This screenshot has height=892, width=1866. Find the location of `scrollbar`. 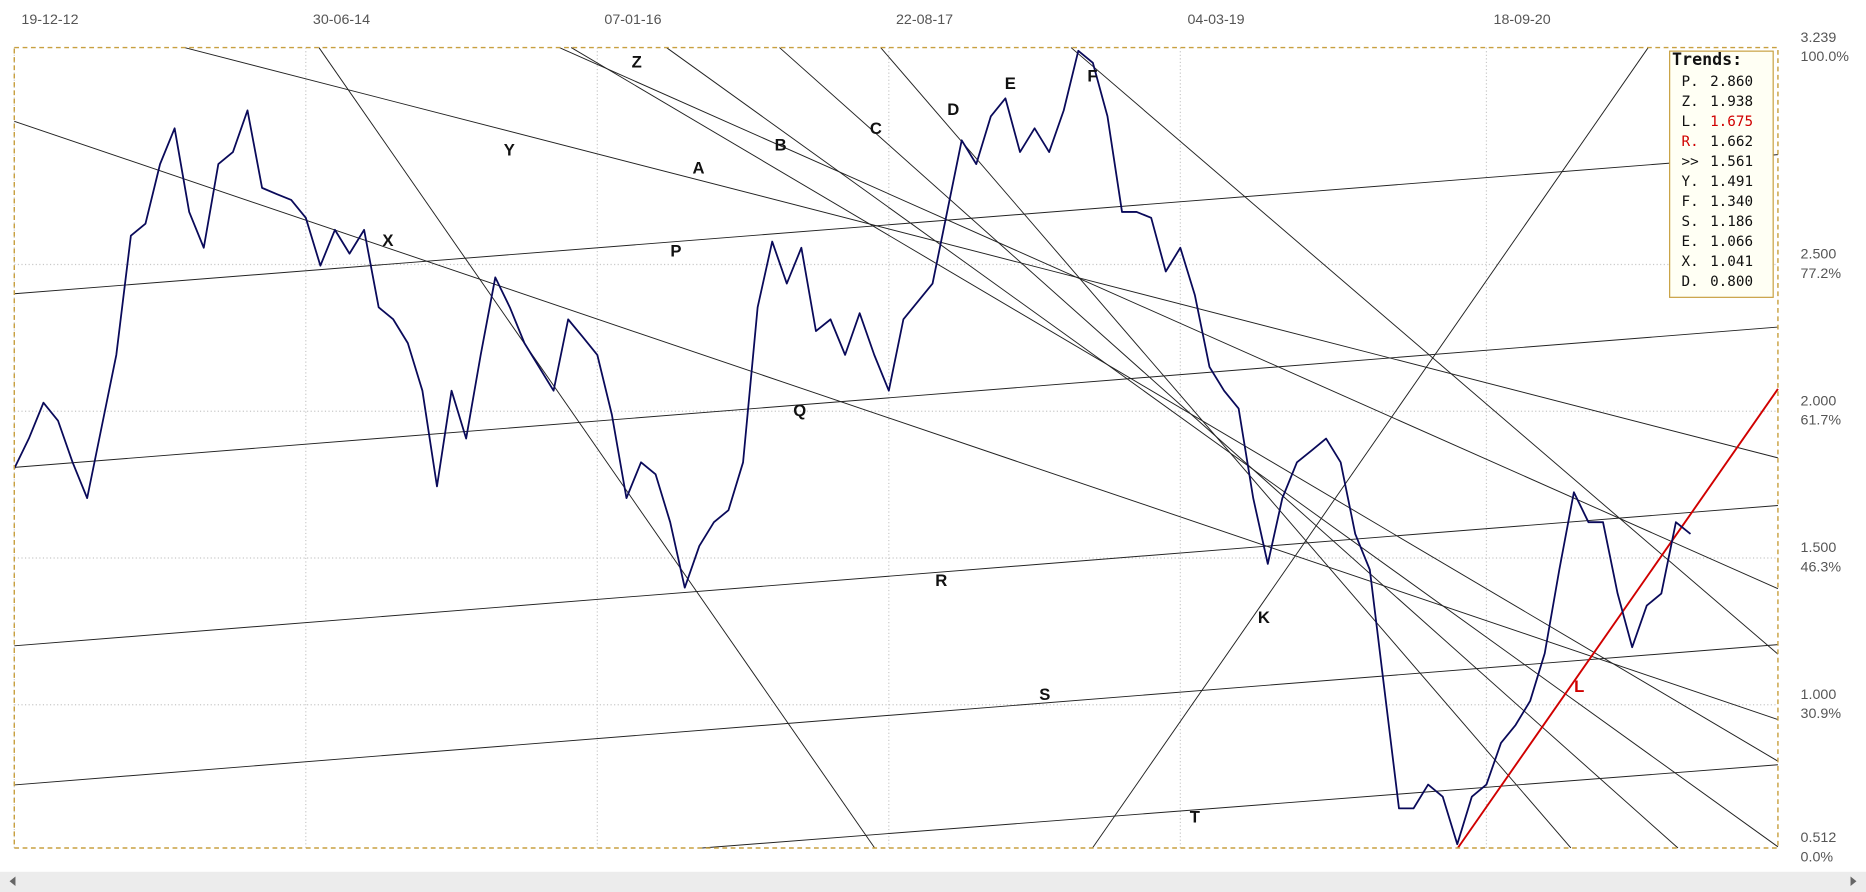

scrollbar is located at coordinates (933, 881).